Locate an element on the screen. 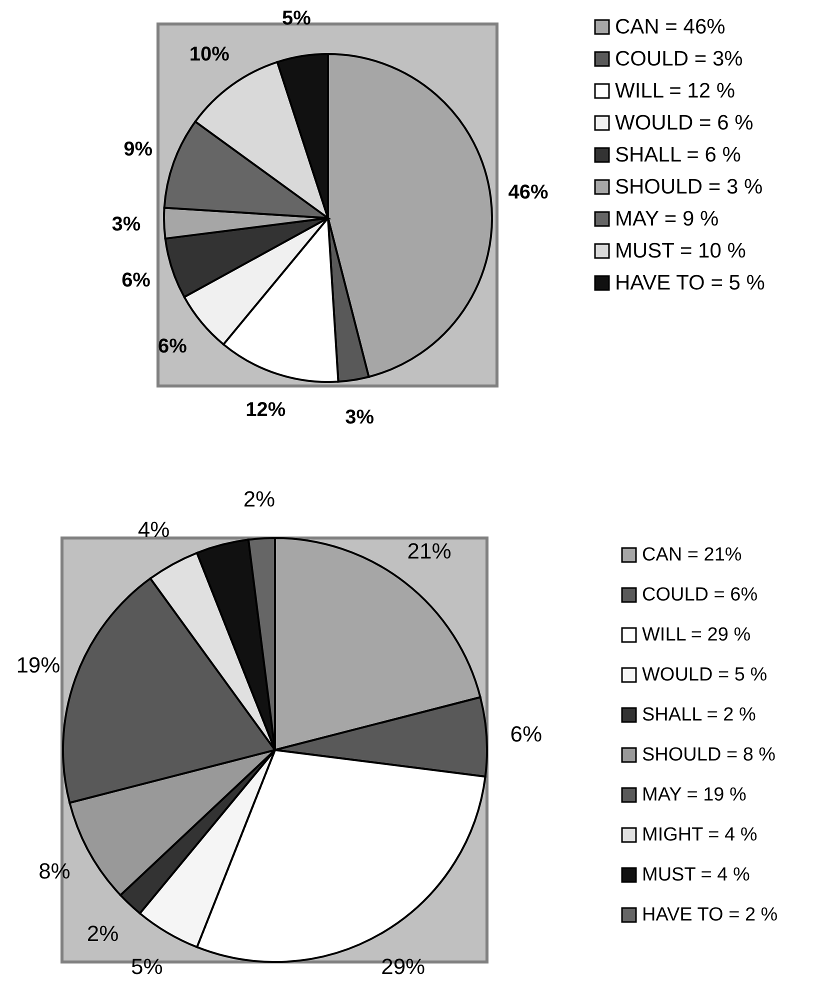 This screenshot has width=825, height=985. legend-label: SHOULD = 3 % is located at coordinates (689, 187).